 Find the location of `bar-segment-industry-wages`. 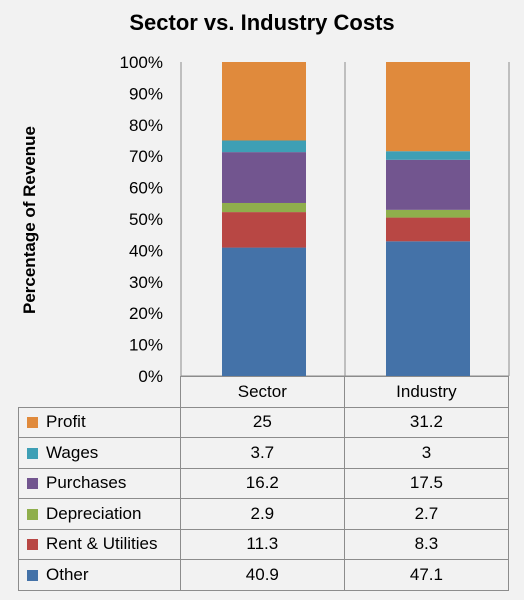

bar-segment-industry-wages is located at coordinates (428, 155).